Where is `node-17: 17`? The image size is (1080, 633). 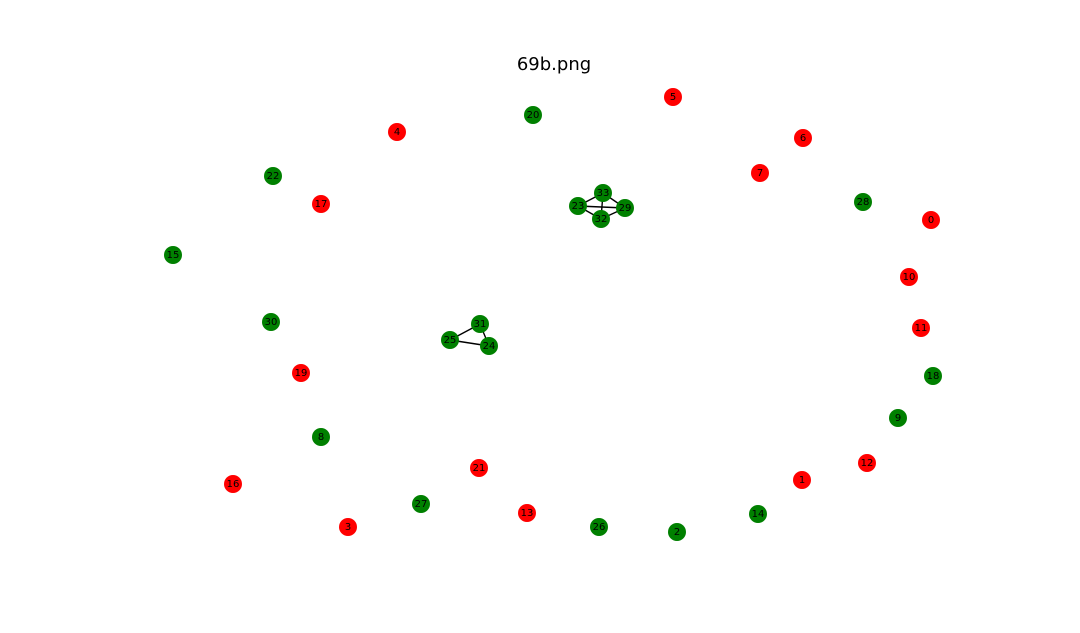 node-17: 17 is located at coordinates (321, 204).